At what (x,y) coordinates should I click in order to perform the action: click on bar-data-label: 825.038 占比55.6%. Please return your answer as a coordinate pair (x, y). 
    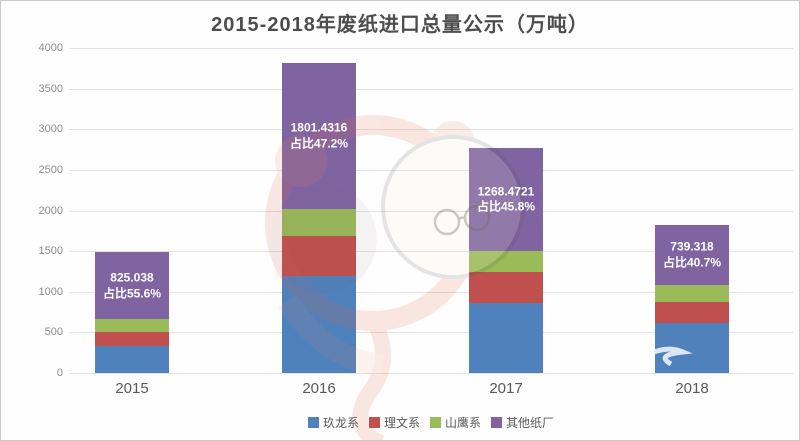
    Looking at the image, I should click on (132, 285).